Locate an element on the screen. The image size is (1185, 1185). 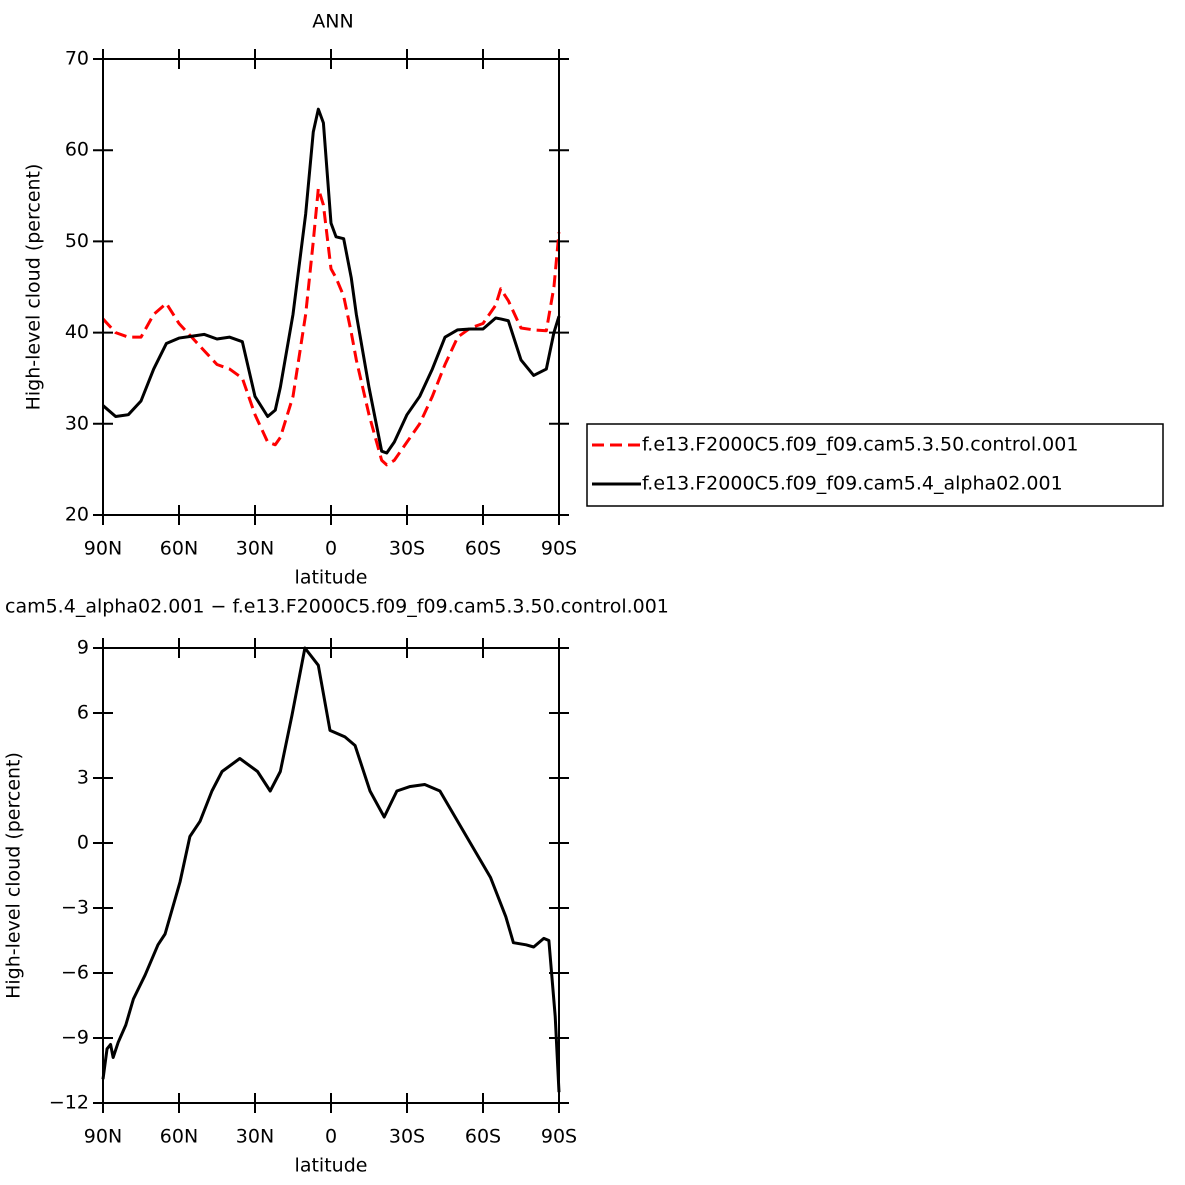
y-tick-label: 9 is located at coordinates (83, 648).